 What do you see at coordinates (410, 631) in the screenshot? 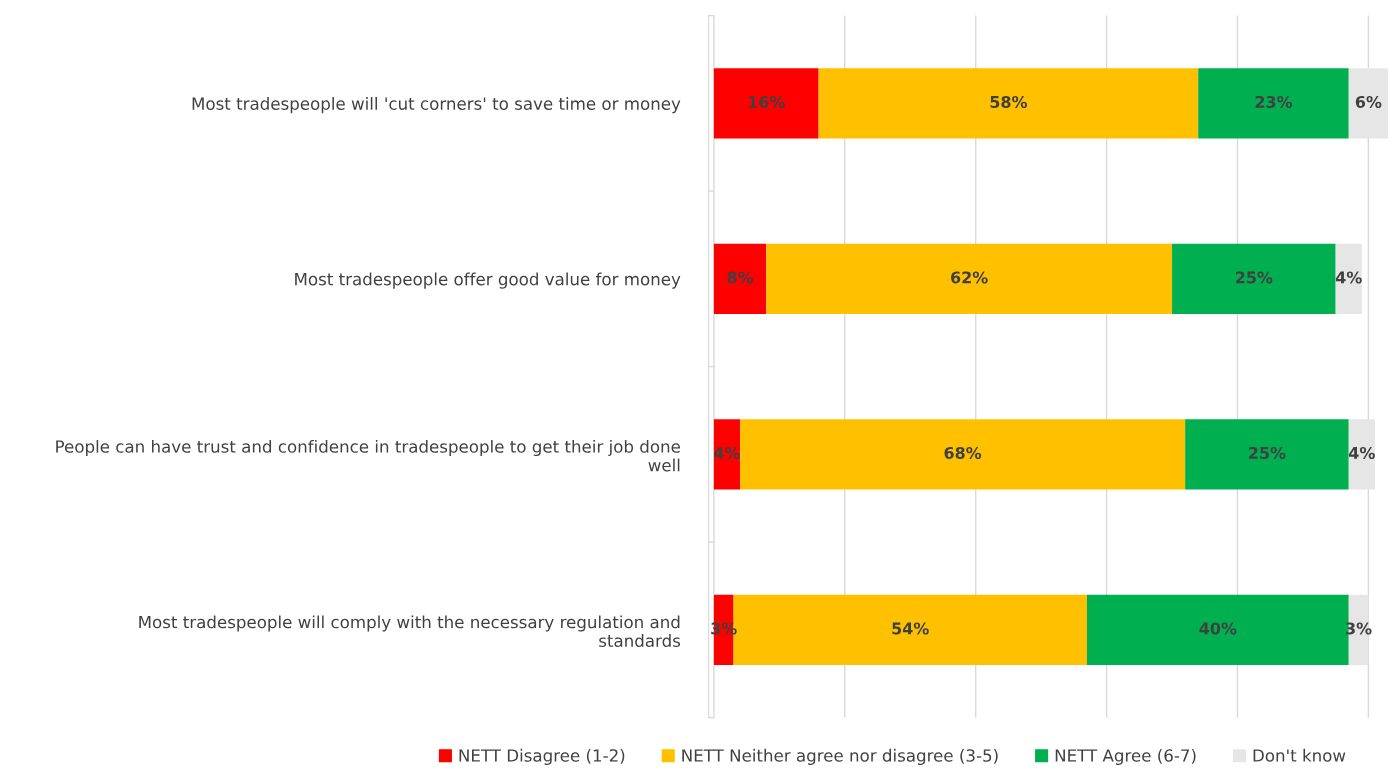
I see `y-tick-label: Most tradespeople will comply with the necessary regulation and standards` at bounding box center [410, 631].